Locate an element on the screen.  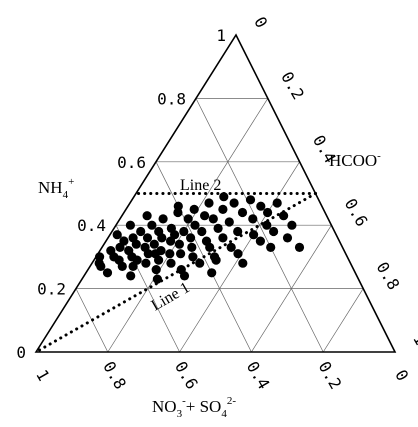
tick-label-hcoo: 0 is located at coordinates (260, 22).